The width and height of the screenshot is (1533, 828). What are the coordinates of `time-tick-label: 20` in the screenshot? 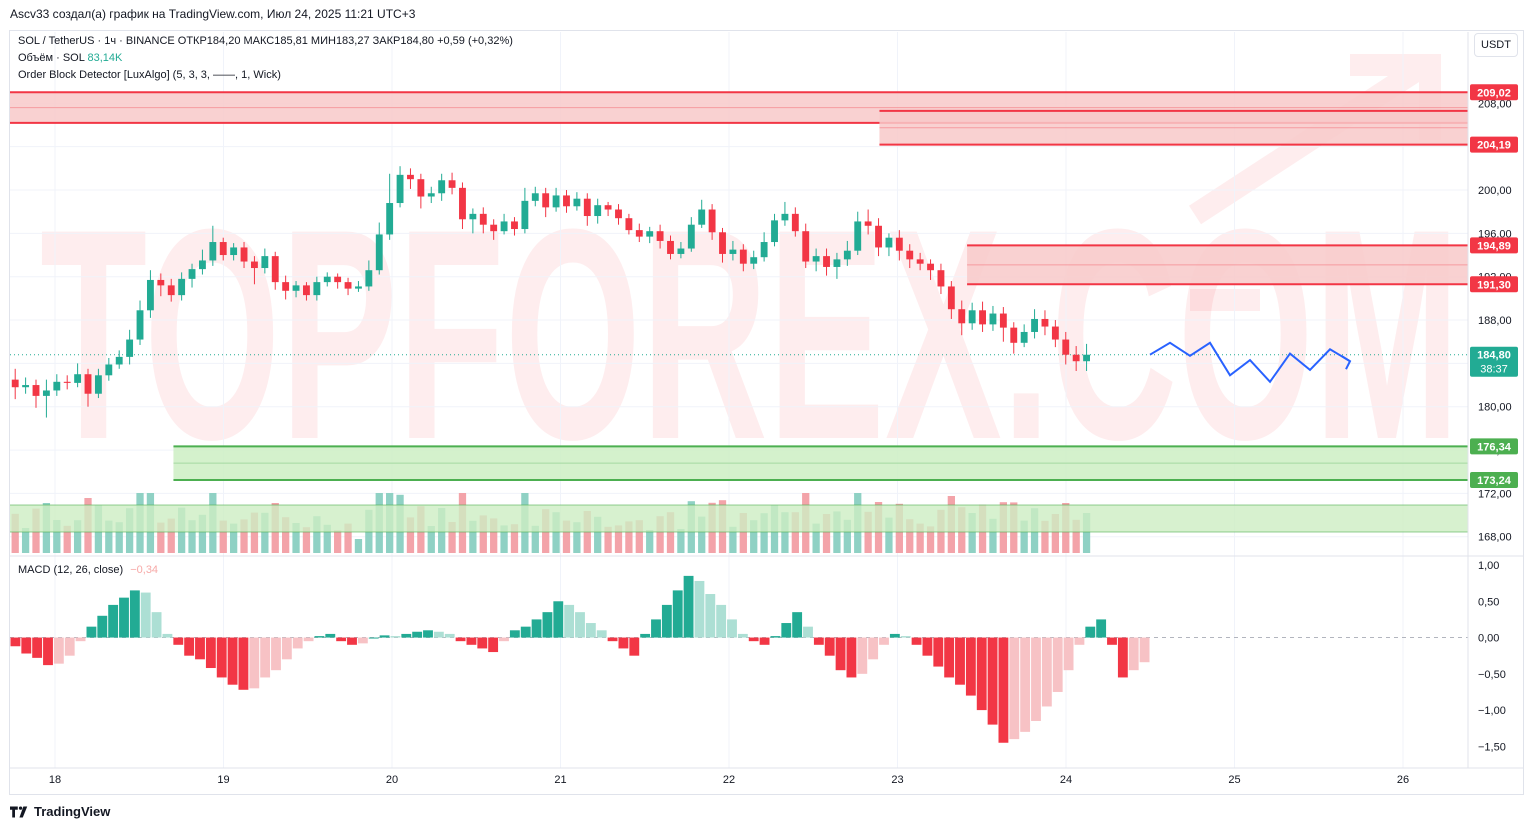 It's located at (392, 780).